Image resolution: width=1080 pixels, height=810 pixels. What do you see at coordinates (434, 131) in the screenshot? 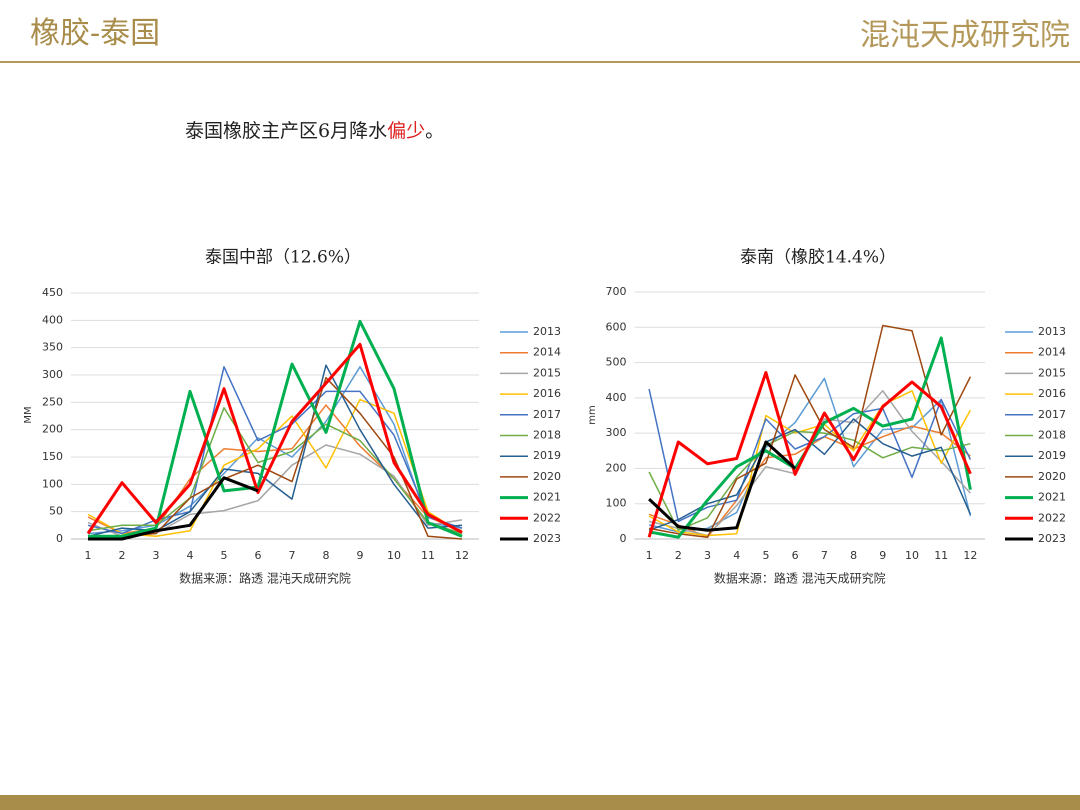
I see `subtitle-end: 。` at bounding box center [434, 131].